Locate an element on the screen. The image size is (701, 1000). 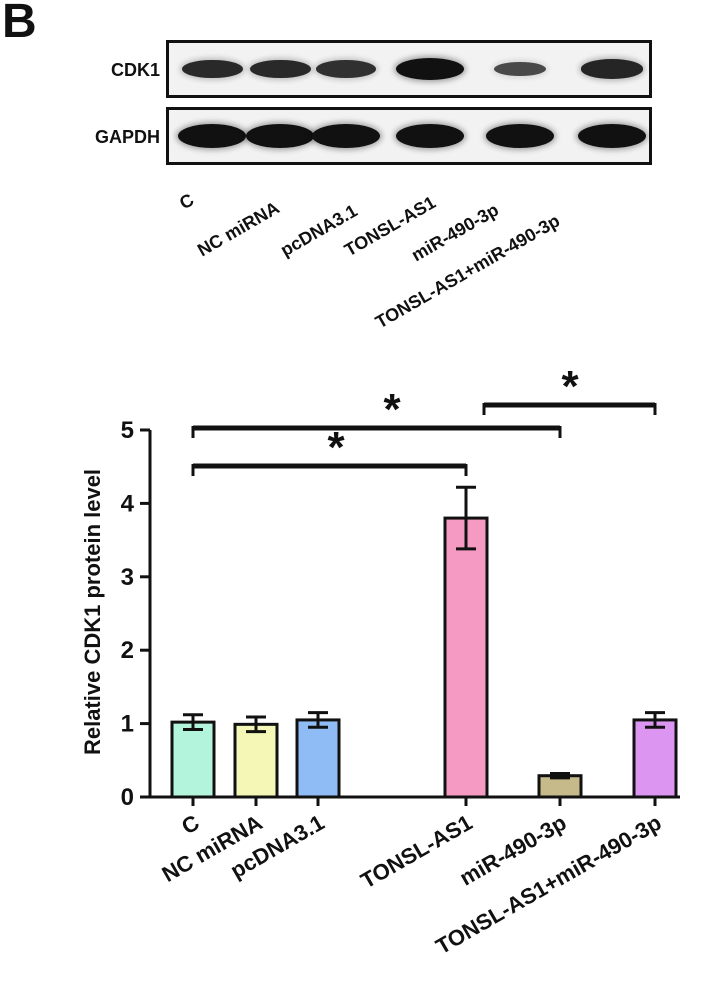
cdk1-blot-strip is located at coordinates (409, 69).